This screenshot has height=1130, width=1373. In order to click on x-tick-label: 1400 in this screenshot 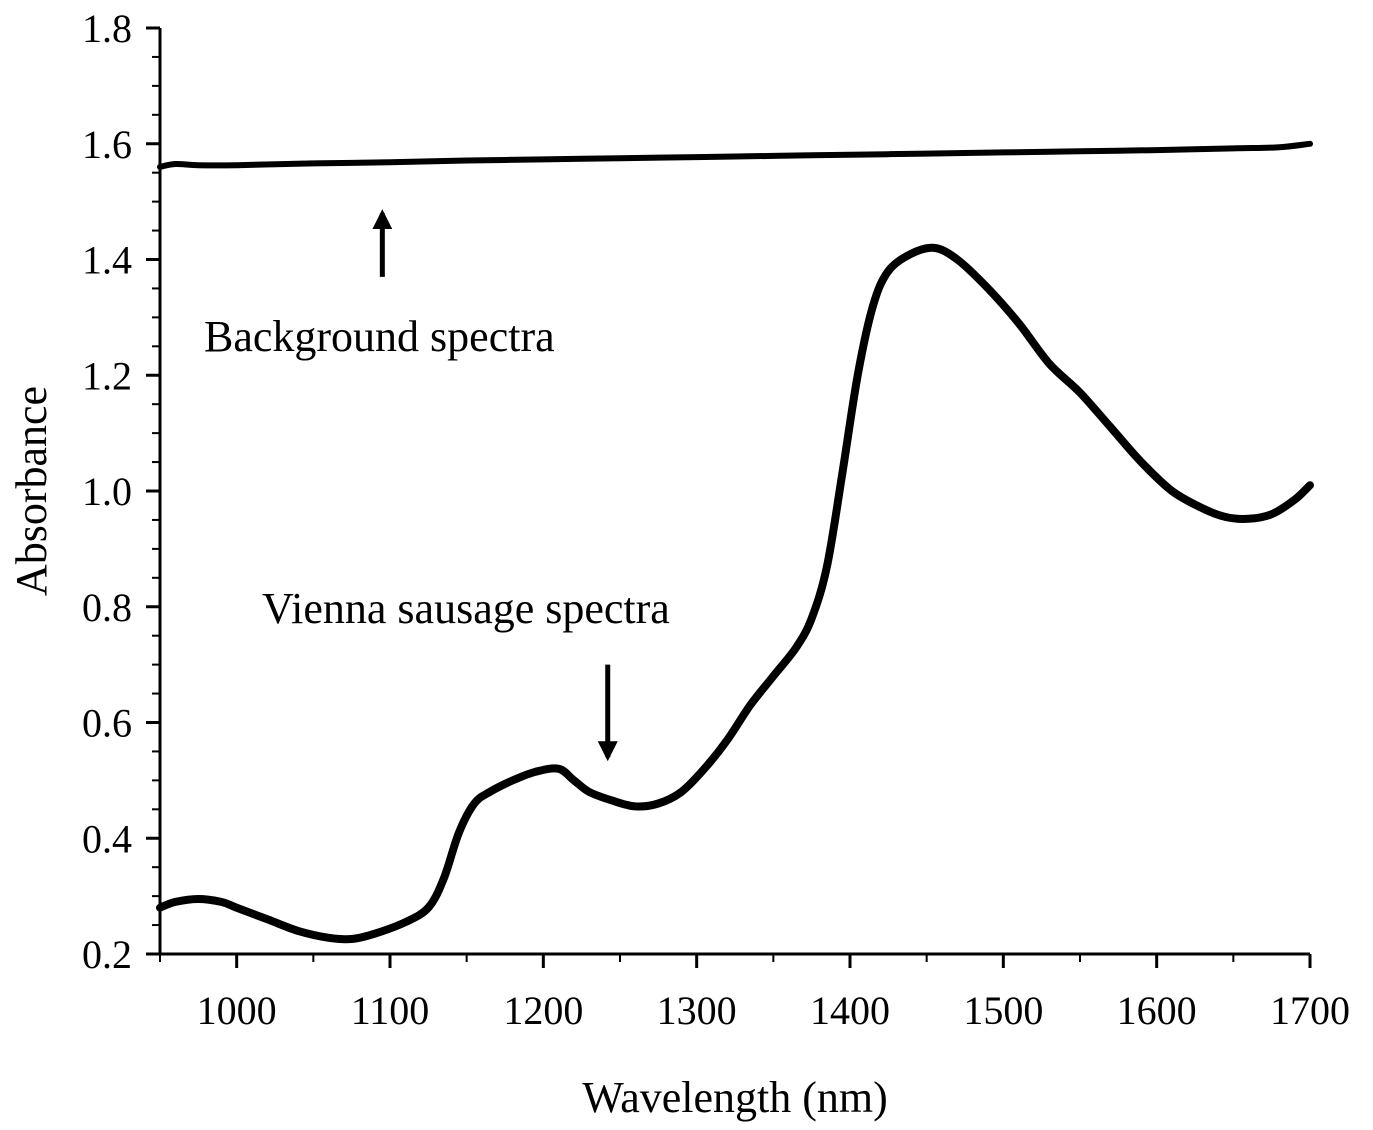, I will do `click(850, 1010)`.